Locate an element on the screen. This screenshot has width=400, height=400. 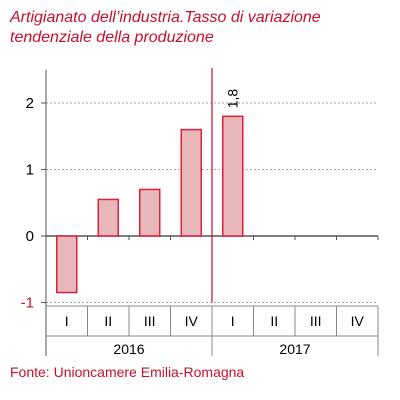
y-tick-label: -1 is located at coordinates (27, 303).